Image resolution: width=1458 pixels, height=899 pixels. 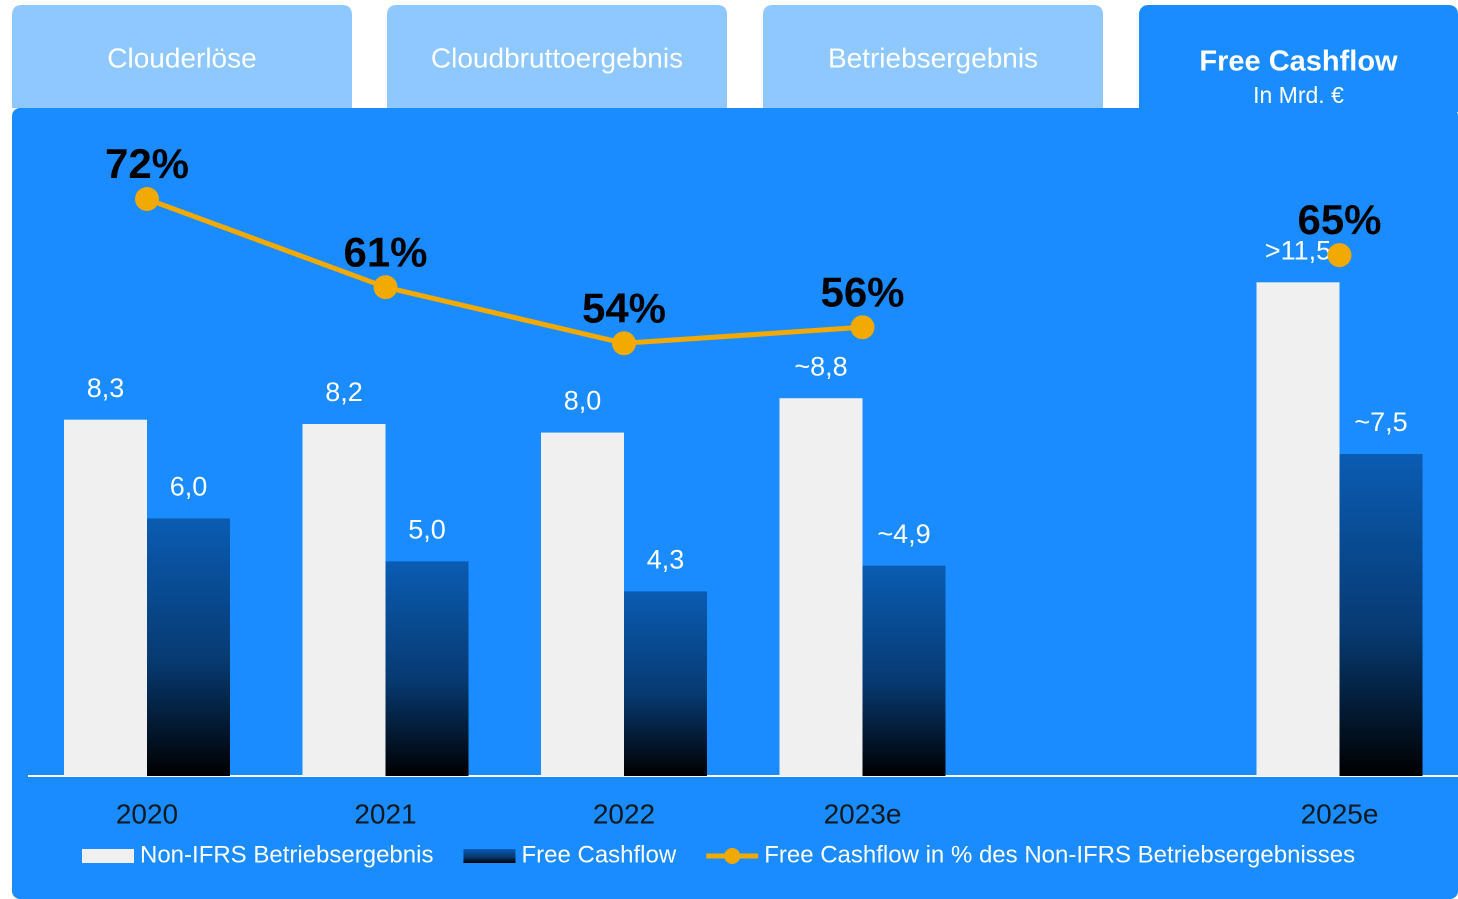 I want to click on data-label: ~4,9, so click(x=903, y=534).